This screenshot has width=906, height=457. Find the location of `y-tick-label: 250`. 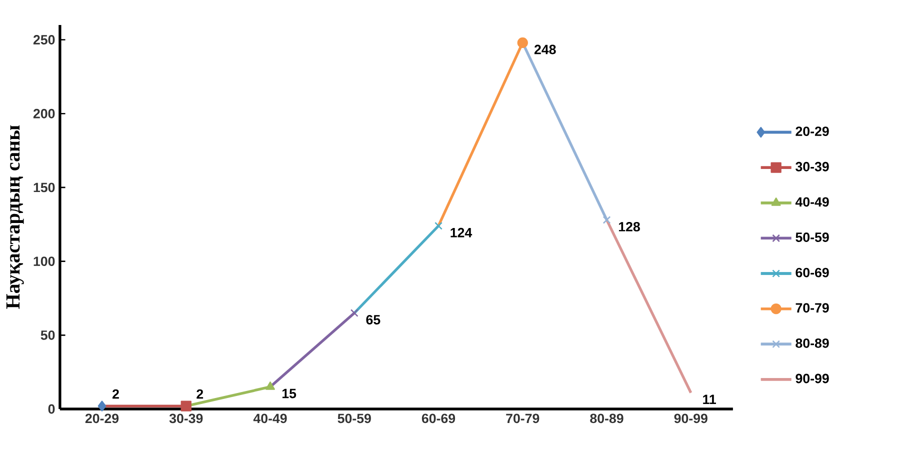

y-tick-label: 250 is located at coordinates (44, 39).